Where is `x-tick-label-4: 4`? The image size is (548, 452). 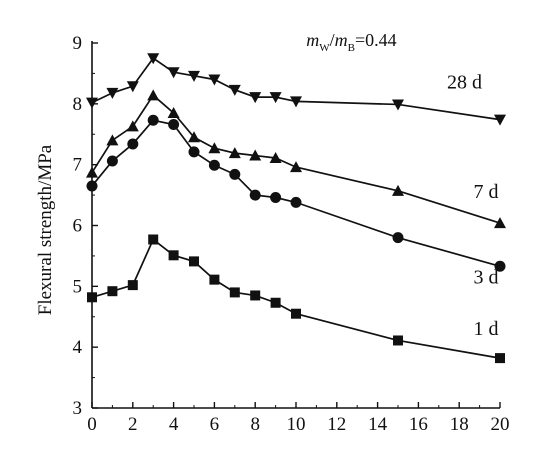 x-tick-label-4: 4 is located at coordinates (174, 424).